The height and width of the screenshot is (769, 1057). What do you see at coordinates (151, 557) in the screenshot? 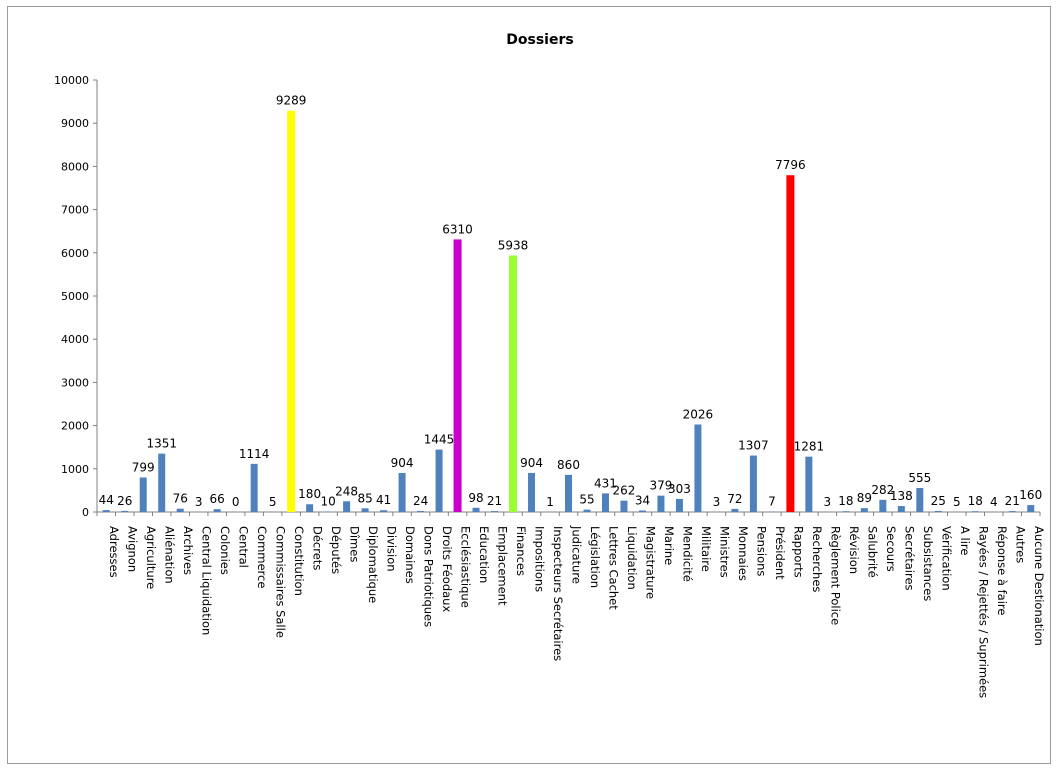
I see `category-label: Agriculture` at bounding box center [151, 557].